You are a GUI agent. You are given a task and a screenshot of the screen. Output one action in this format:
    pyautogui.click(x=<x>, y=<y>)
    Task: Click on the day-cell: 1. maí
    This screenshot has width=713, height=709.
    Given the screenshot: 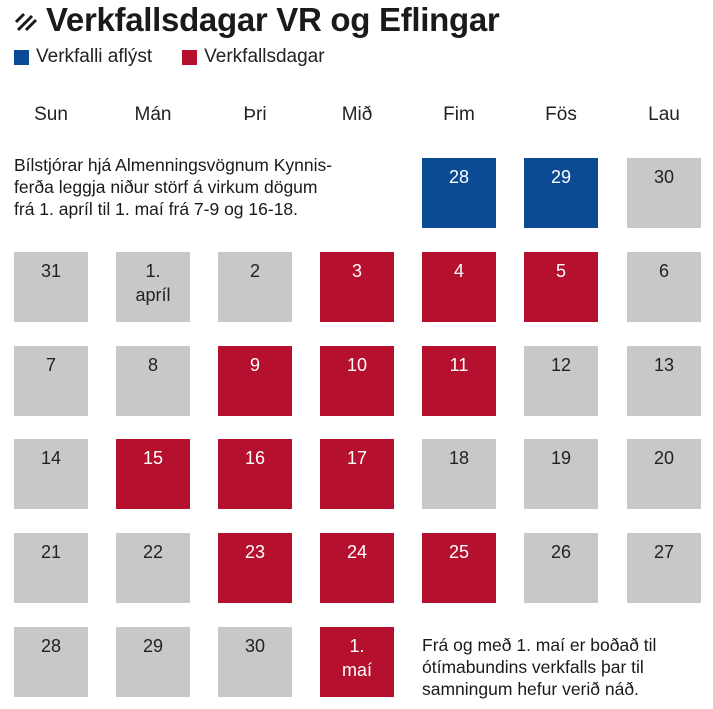 What is the action you would take?
    pyautogui.click(x=357, y=662)
    